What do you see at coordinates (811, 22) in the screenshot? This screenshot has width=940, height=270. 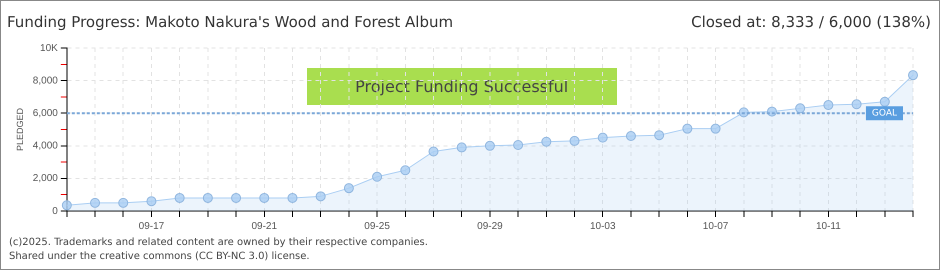 I see `chart-subtitle: Closed at: 8,333 / 6,000 (138%)` at bounding box center [811, 22].